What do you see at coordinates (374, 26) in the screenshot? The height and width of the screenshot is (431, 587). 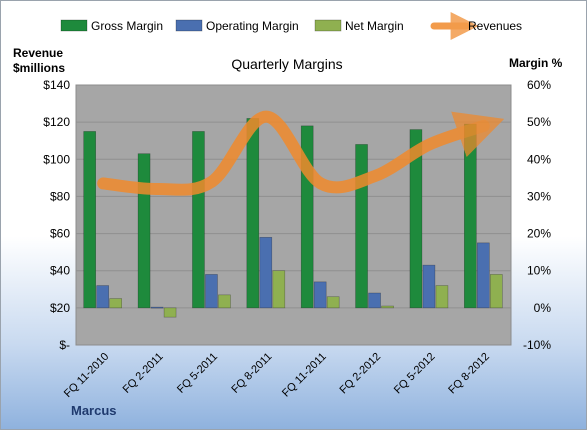 I see `legend-label: Net Margin` at bounding box center [374, 26].